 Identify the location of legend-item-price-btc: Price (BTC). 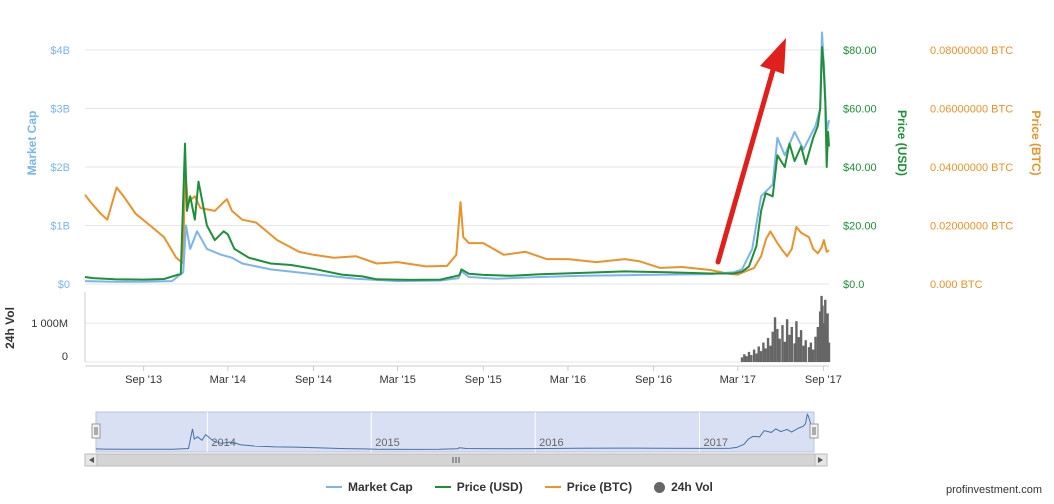
(588, 487).